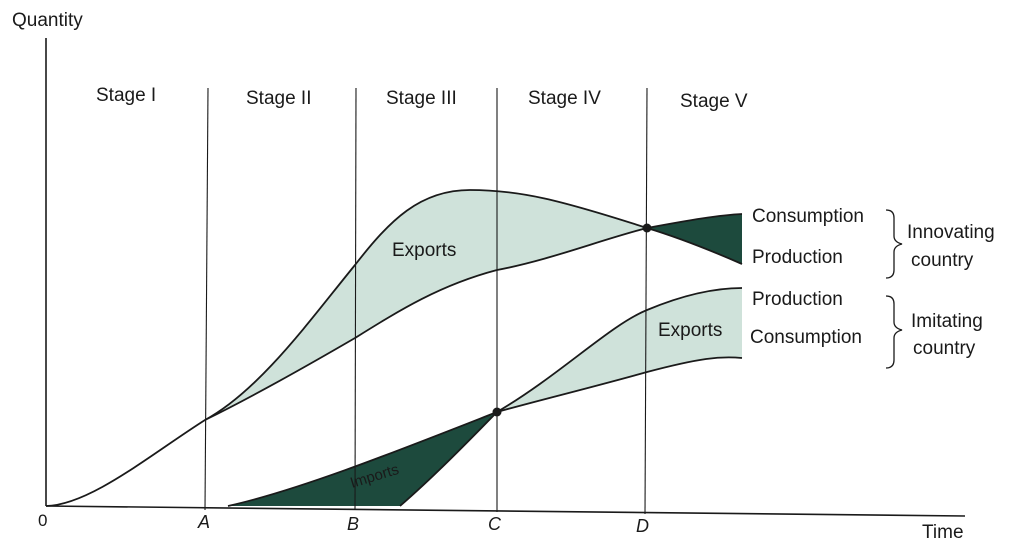 This screenshot has width=1024, height=551. Describe the element at coordinates (495, 524) in the screenshot. I see `tick-label-c: C` at that location.